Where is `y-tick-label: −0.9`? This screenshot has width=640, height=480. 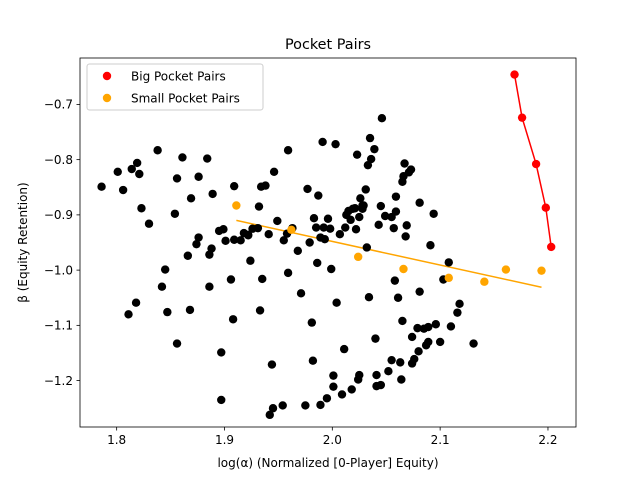 y-tick-label: −0.9 is located at coordinates (58, 215).